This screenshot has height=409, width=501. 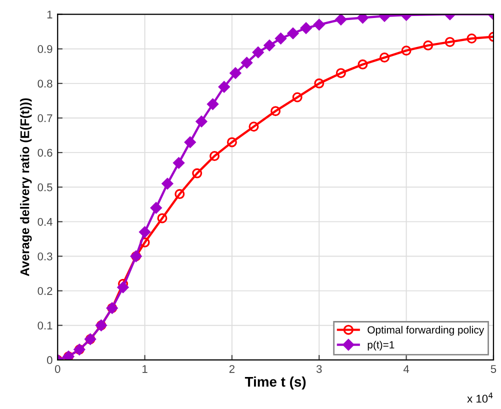 What do you see at coordinates (45, 187) in the screenshot?
I see `y-tick-label: 0.5` at bounding box center [45, 187].